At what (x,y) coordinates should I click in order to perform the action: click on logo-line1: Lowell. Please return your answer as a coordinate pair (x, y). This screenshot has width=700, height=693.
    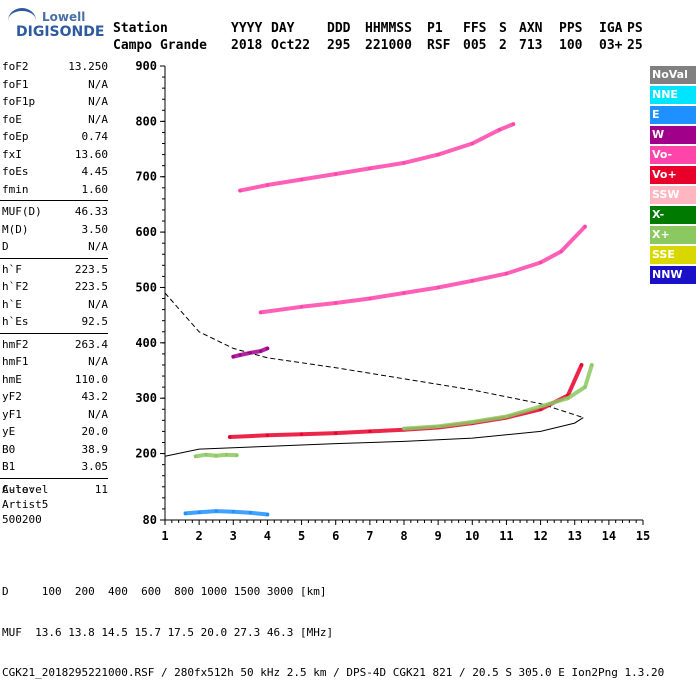
    Looking at the image, I should click on (64, 17).